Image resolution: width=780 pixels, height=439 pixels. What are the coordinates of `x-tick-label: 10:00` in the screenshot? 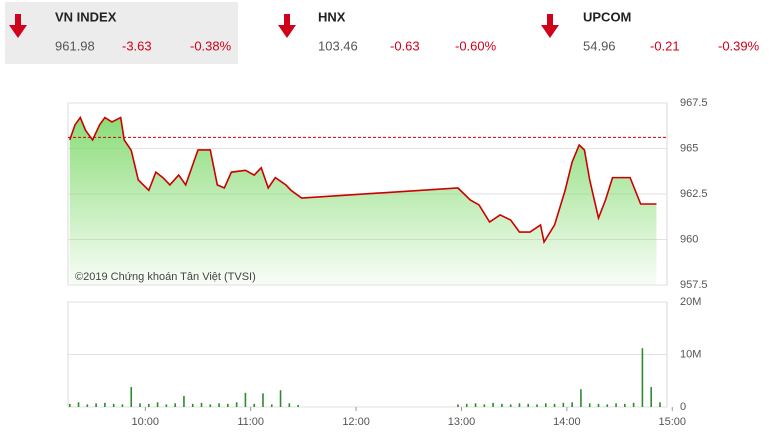 It's located at (146, 422).